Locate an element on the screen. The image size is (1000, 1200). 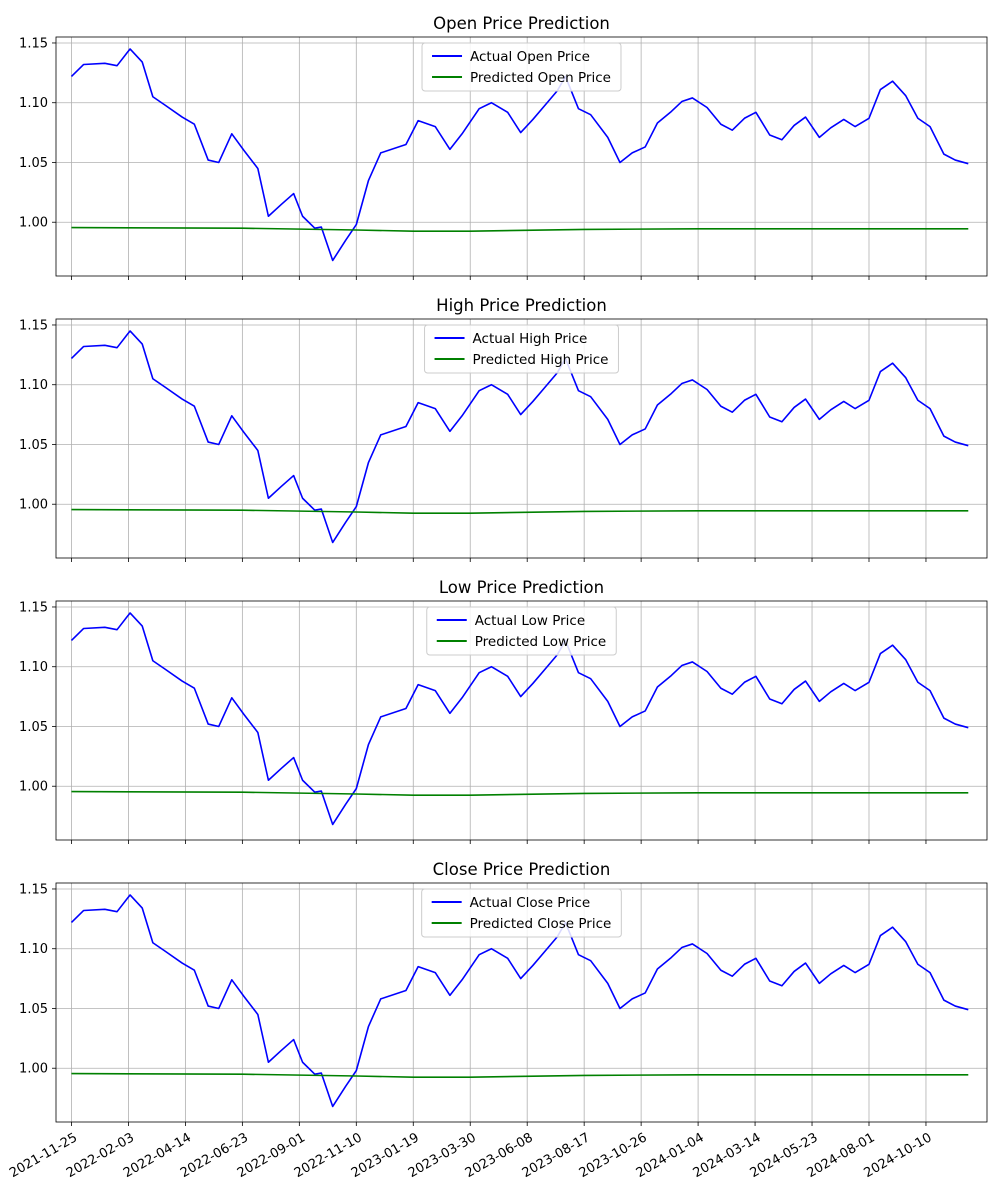
legend-actual-label: Actual Close Price is located at coordinates (530, 903).